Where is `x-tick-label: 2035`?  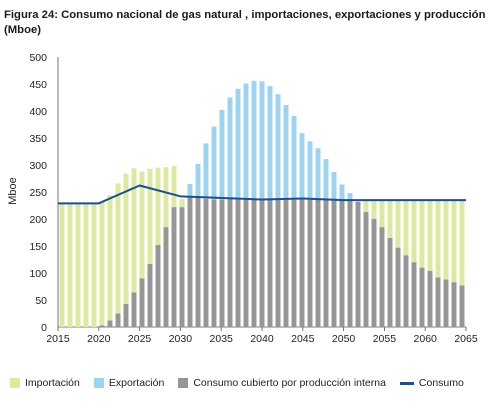 x-tick-label: 2035 is located at coordinates (222, 339).